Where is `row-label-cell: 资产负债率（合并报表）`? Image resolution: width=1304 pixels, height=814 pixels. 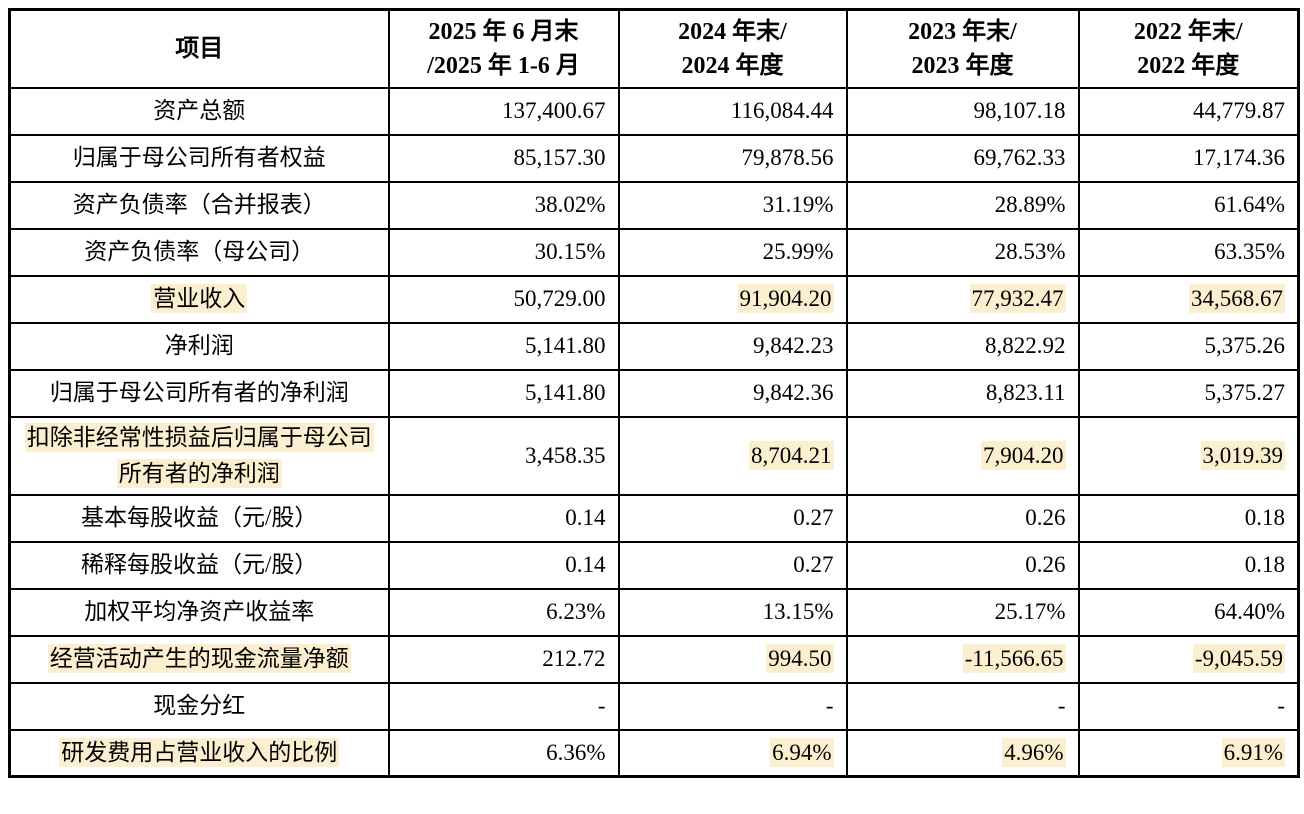
row-label-cell: 资产负债率（合并报表） is located at coordinates (199, 205).